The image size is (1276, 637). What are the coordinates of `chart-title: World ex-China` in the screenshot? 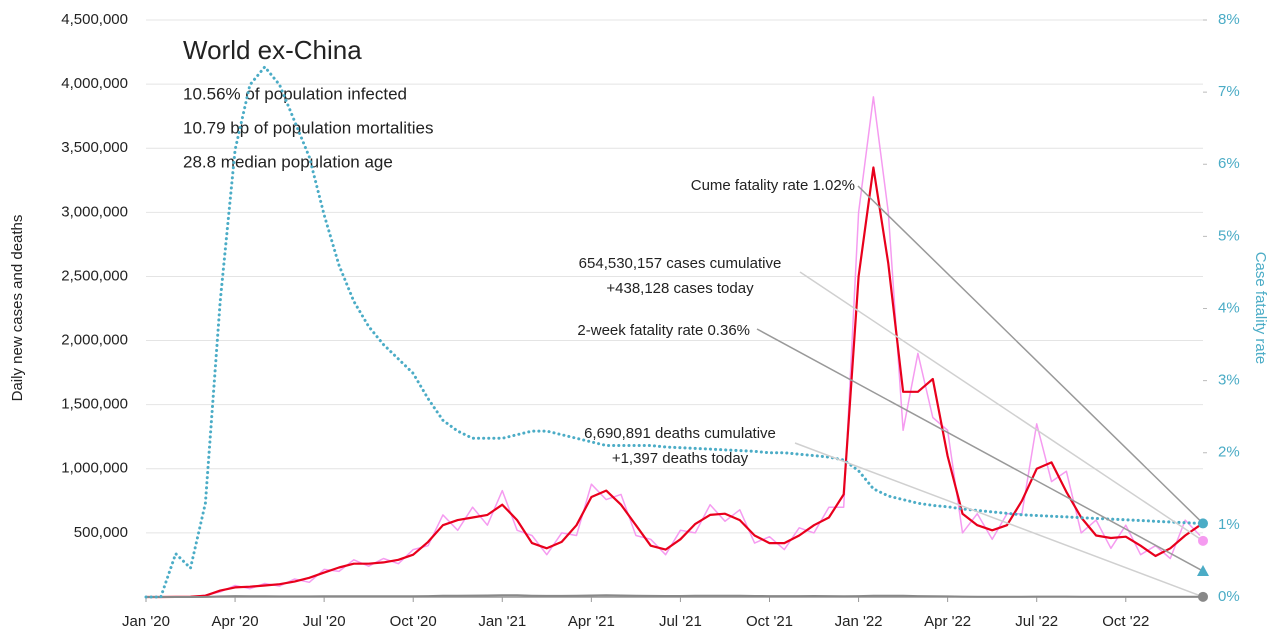 It's located at (272, 50).